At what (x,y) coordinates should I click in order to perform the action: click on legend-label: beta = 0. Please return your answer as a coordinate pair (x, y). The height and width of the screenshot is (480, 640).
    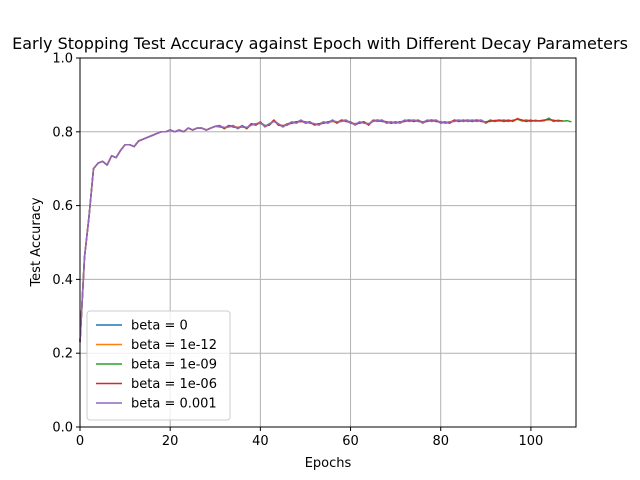
    Looking at the image, I should click on (159, 326).